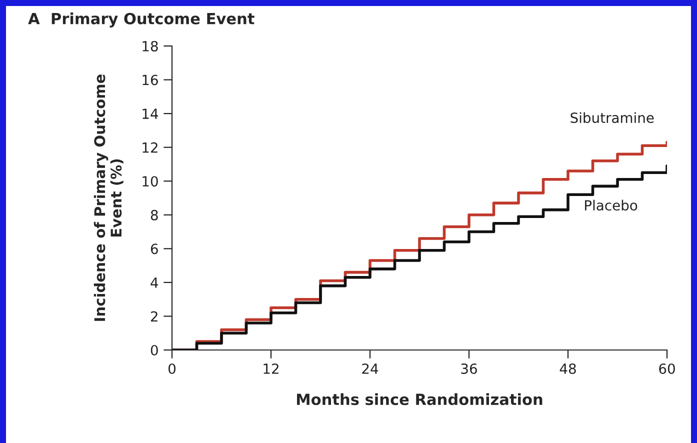  I want to click on x-tick-label: 48, so click(568, 368).